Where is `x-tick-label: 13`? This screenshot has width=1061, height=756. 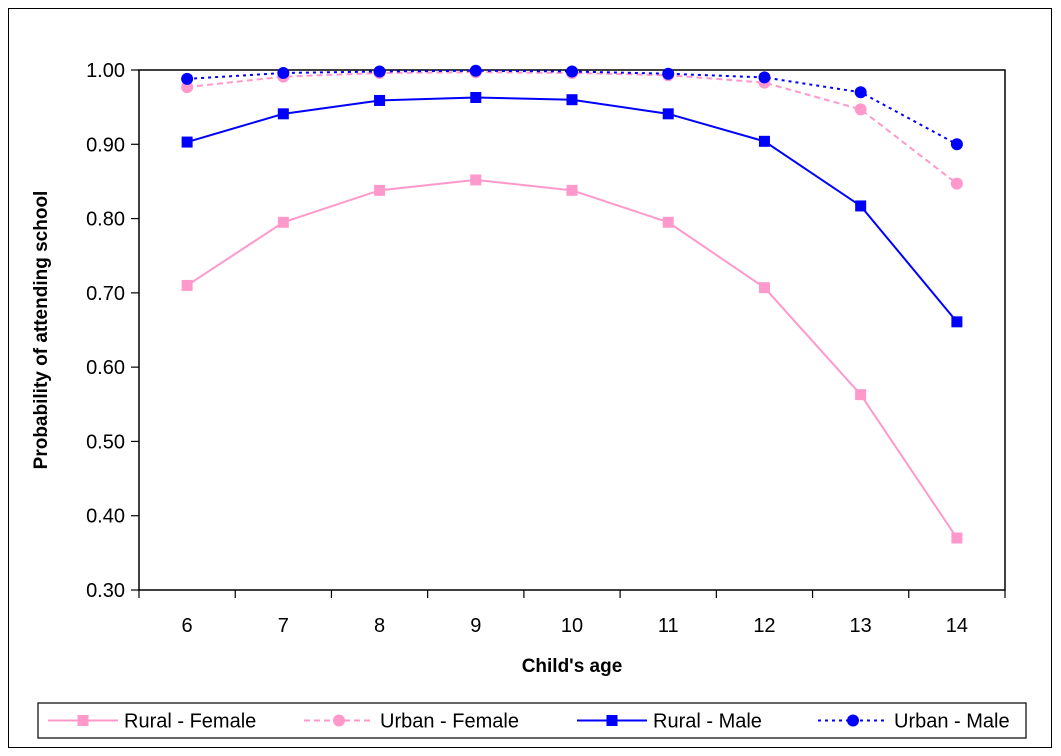
x-tick-label: 13 is located at coordinates (861, 626).